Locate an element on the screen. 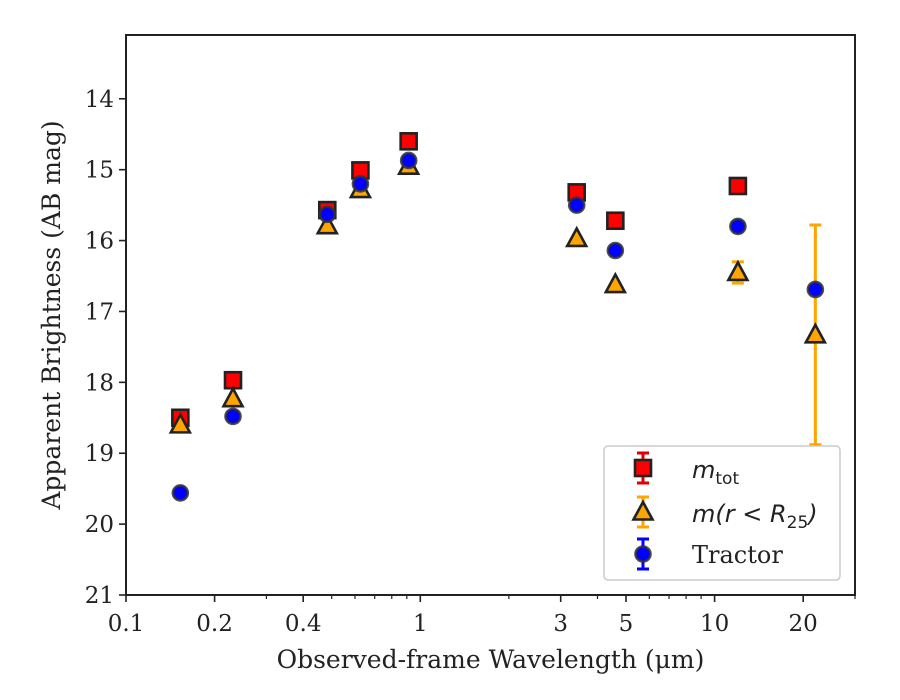 The width and height of the screenshot is (900, 700). y-tick-label: 14 is located at coordinates (99, 100).